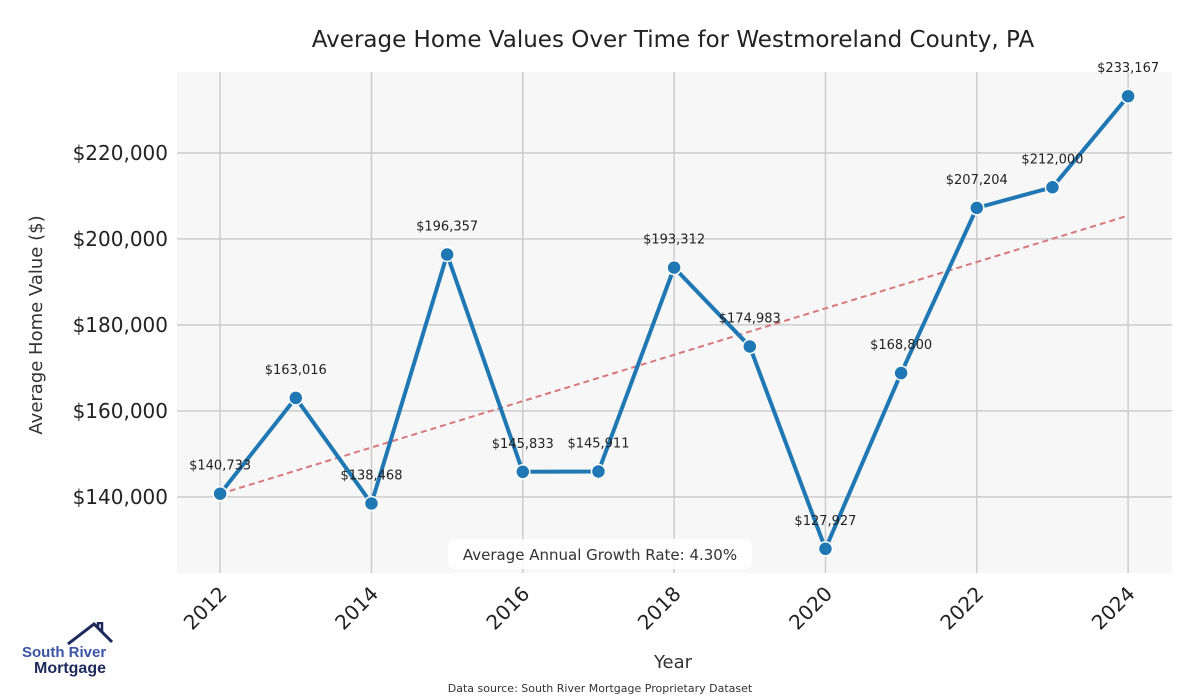 This screenshot has width=1200, height=700. What do you see at coordinates (1128, 68) in the screenshot?
I see `data-label: $233,167` at bounding box center [1128, 68].